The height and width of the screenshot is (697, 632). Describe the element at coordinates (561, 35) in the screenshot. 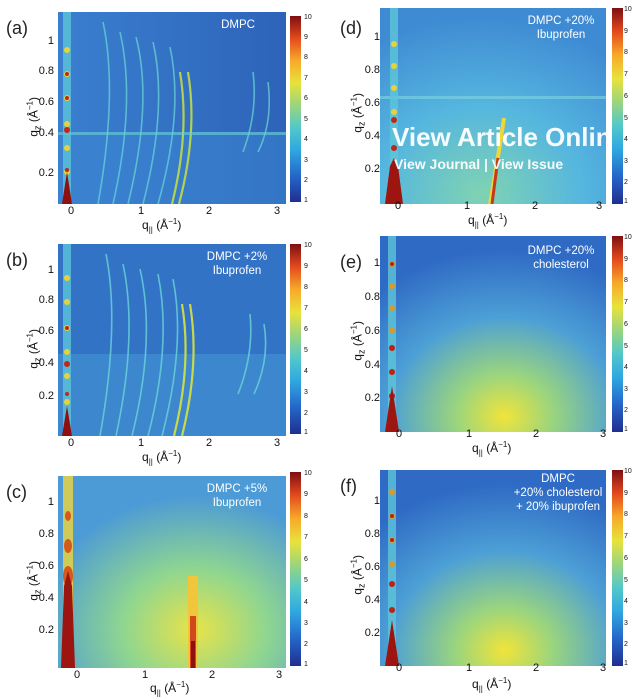

I see `annotation-line: Ibuprofen` at that location.